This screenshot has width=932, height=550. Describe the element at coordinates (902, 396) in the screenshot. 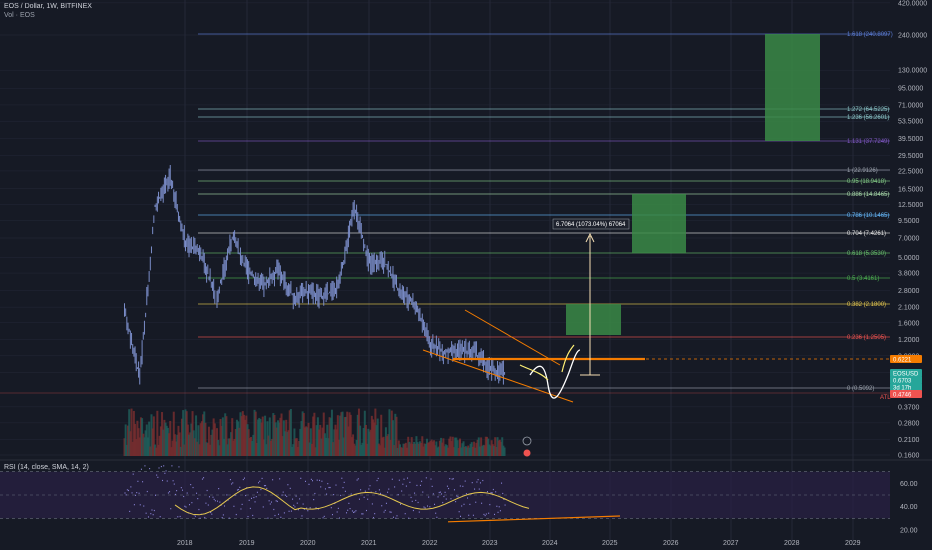

I see `price-badge-label: 0.4746` at that location.